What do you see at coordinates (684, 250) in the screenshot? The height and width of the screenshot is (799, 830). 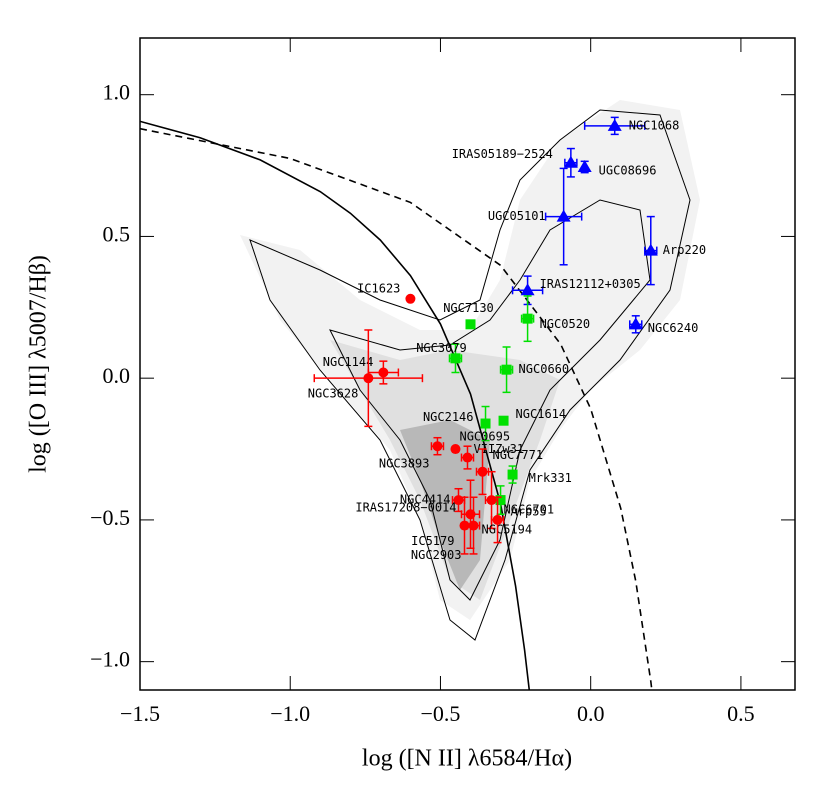 I see `point-label: Arp220` at bounding box center [684, 250].